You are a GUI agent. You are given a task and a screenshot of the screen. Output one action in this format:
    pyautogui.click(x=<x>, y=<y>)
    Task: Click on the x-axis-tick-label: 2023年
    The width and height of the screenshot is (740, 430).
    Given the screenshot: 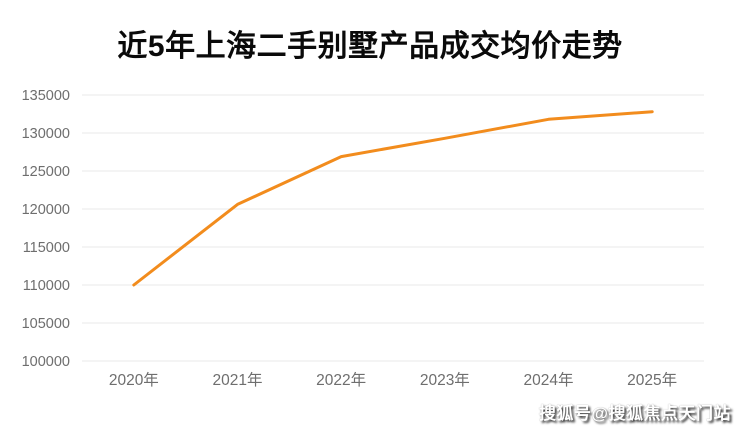 What is the action you would take?
    pyautogui.click(x=445, y=380)
    